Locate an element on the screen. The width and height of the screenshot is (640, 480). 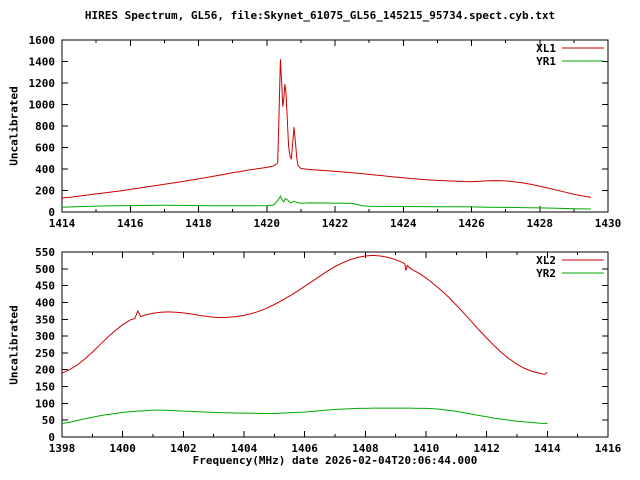
series-YR2 is located at coordinates (304, 415).